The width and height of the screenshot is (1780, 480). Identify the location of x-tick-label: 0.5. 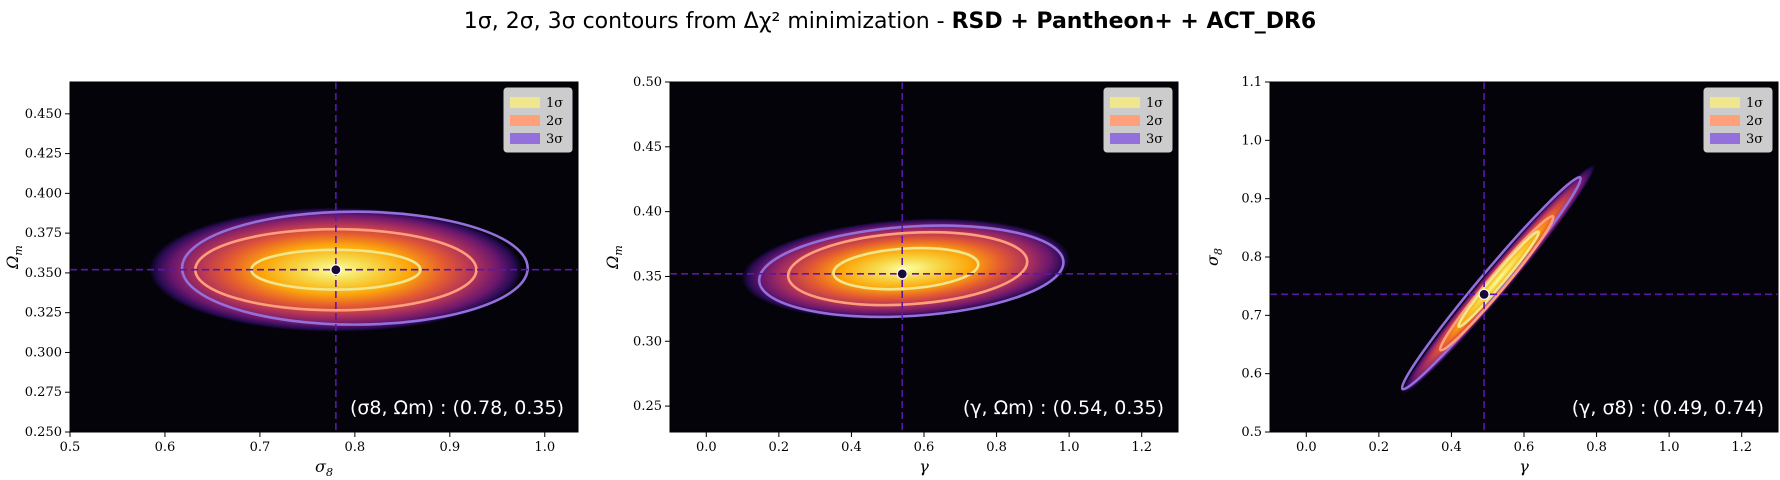
(70, 447).